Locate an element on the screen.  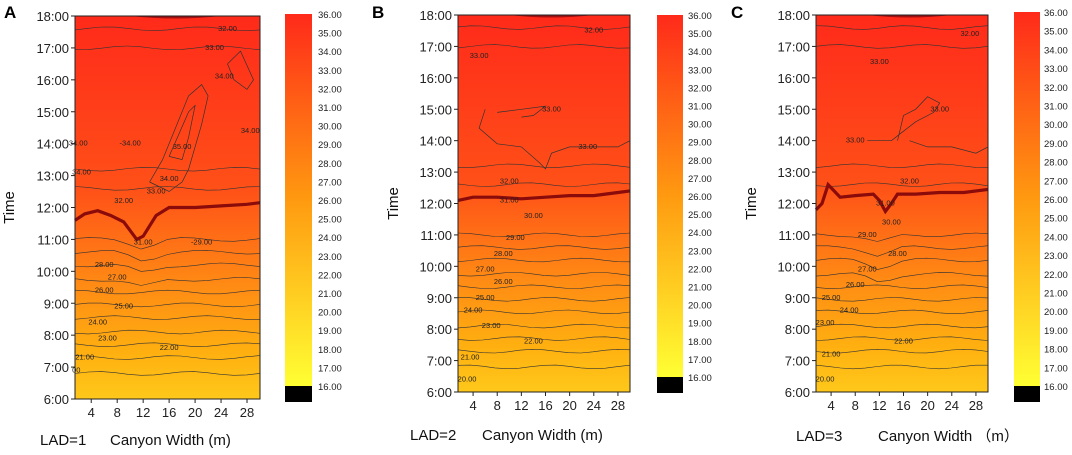
x-tick-label: 4 is located at coordinates (91, 412).